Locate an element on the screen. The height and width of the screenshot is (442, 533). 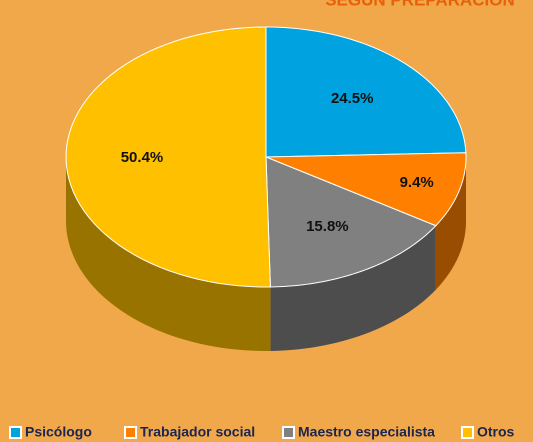
slice-side is located at coordinates (450, 223).